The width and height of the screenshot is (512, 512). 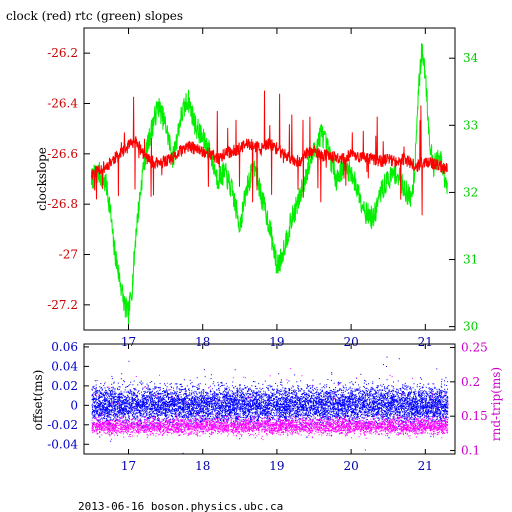 What do you see at coordinates (470, 327) in the screenshot?
I see `top-y2-tick-label: 30` at bounding box center [470, 327].